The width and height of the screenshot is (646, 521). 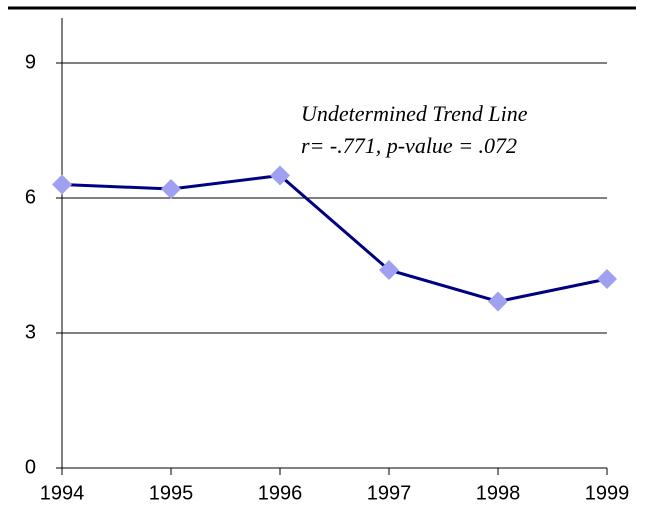 I want to click on x-tick-label: 1999, so click(x=607, y=493).